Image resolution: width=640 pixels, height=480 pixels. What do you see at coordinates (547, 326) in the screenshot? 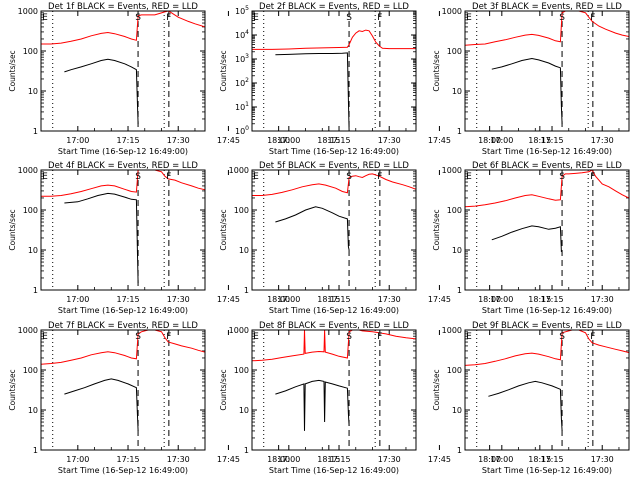
I see `panel-title: Det 9f BLACK = Events, RED = LLD` at bounding box center [547, 326].